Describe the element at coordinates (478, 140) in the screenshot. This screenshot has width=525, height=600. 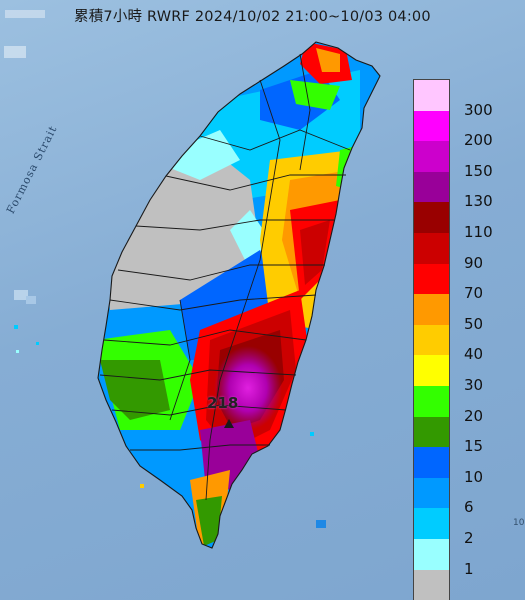
I see `legend-label: 200` at that location.